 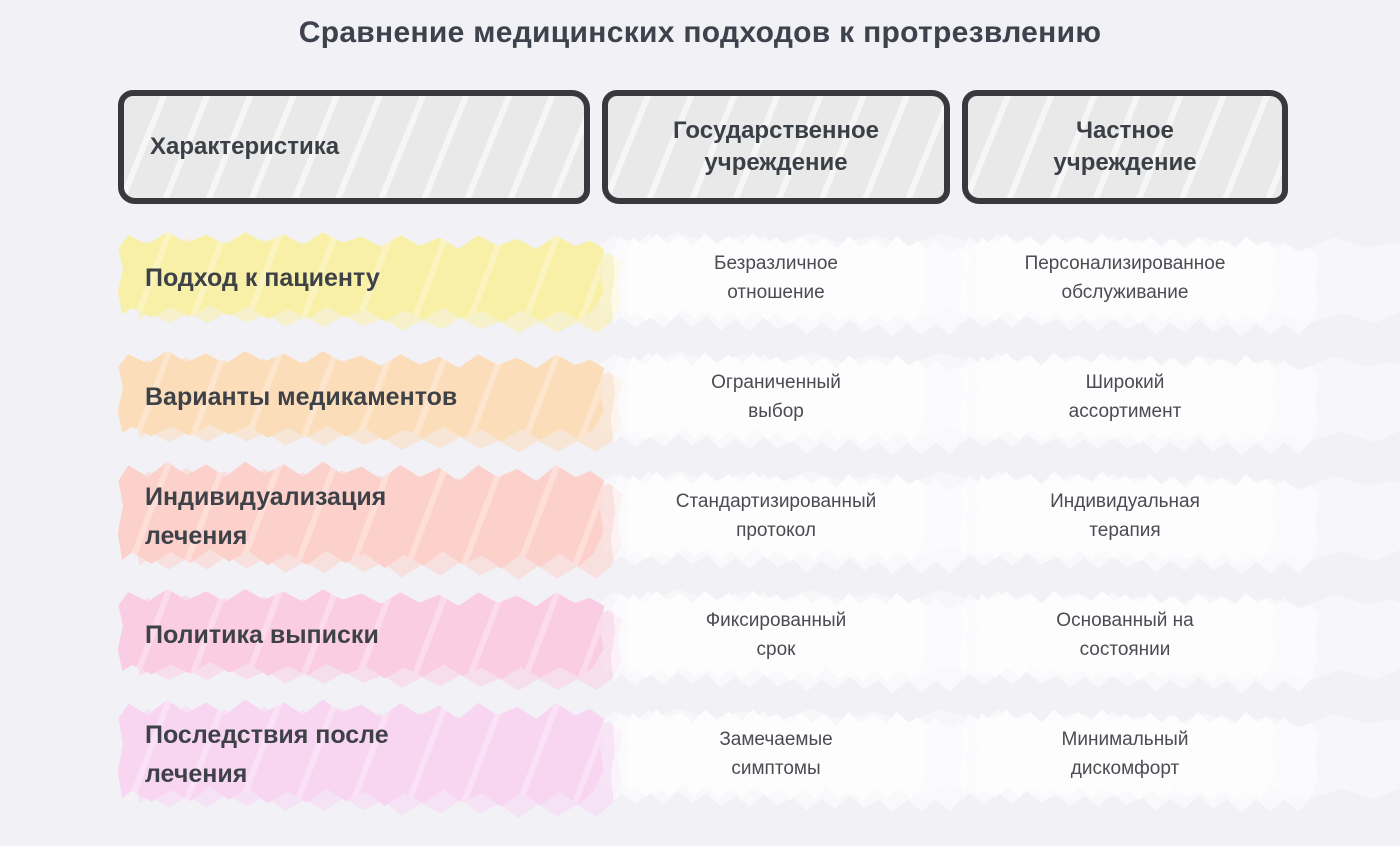 I want to click on private-value: Широкий ассортимент, so click(x=1125, y=397).